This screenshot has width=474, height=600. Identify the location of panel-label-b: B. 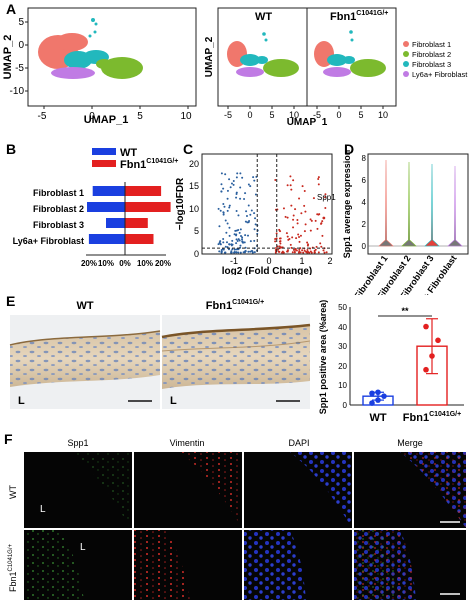
(11, 149).